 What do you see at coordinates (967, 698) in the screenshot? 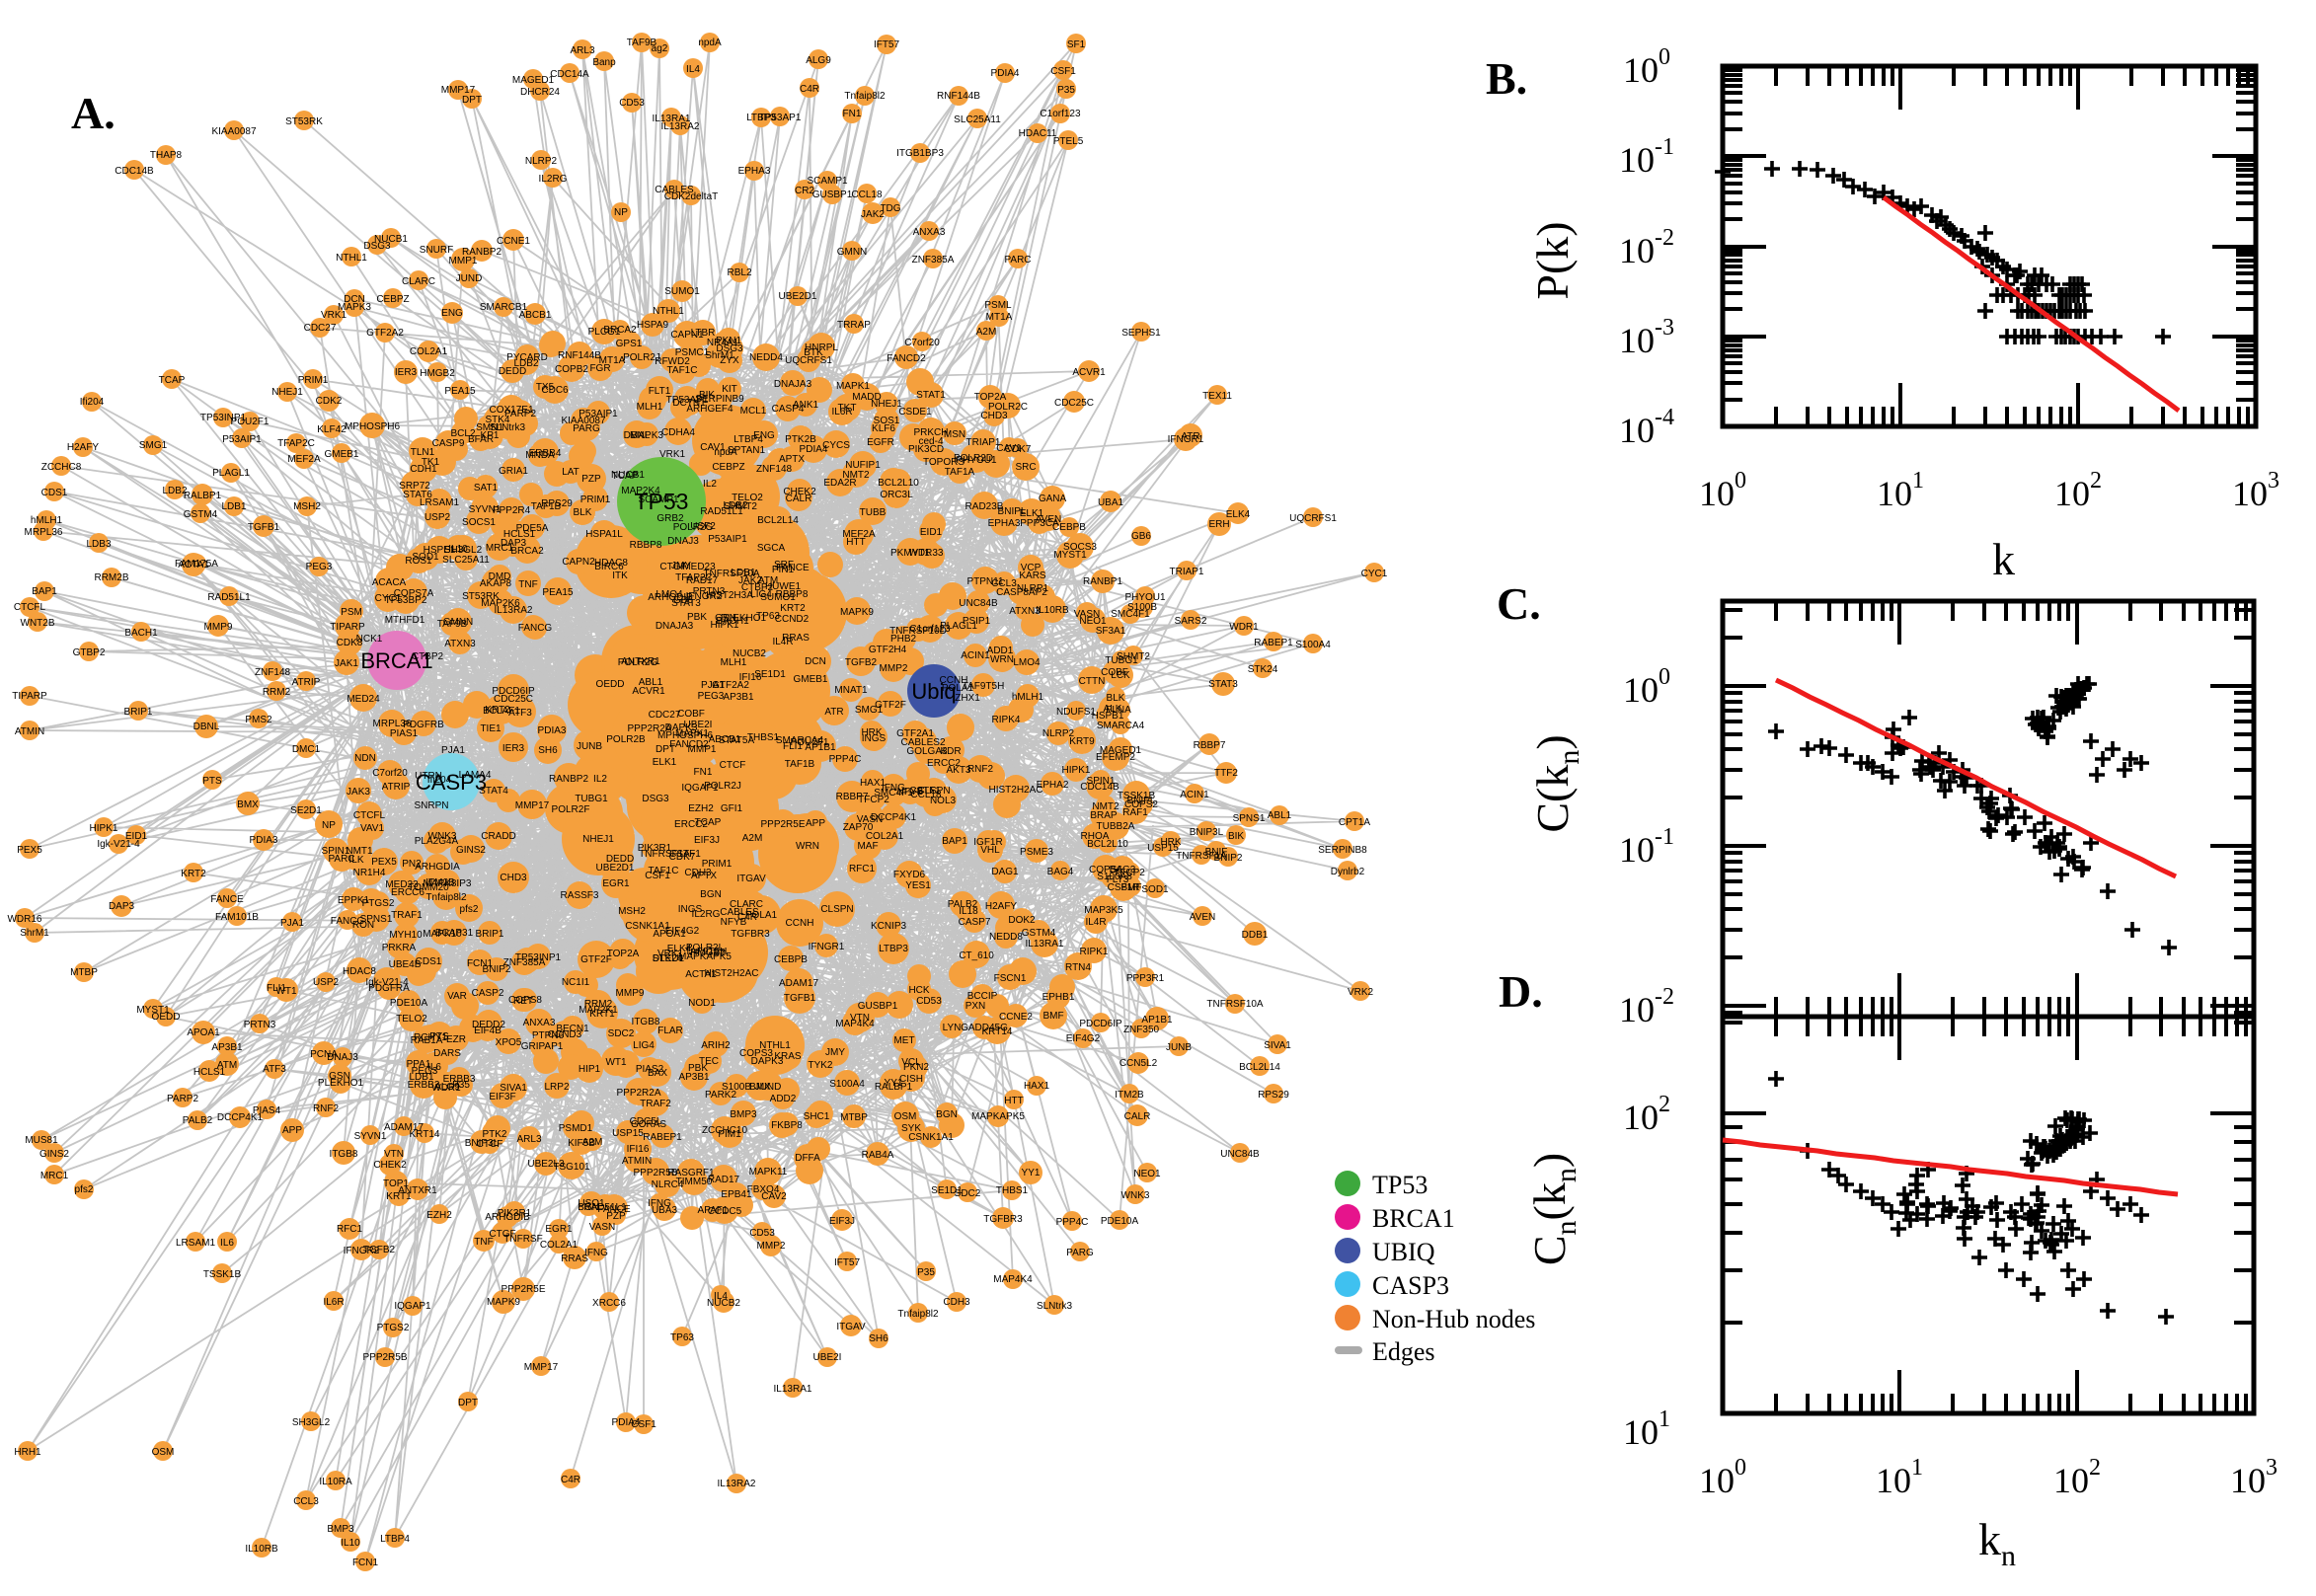
I see `svg-text: ZHX1` at bounding box center [967, 698].